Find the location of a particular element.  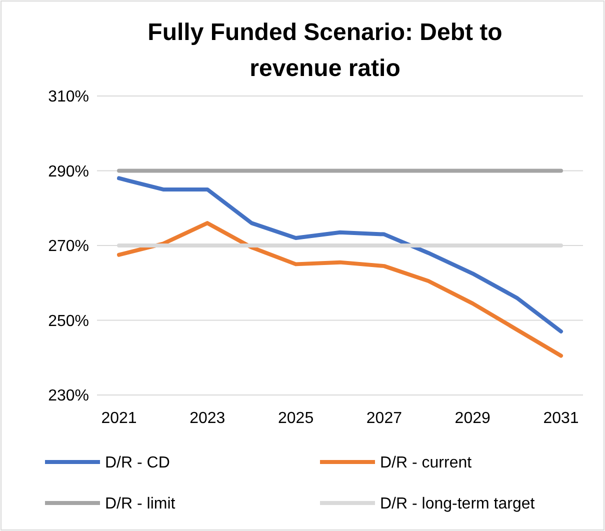

x-tick-label: 2029 is located at coordinates (472, 418).